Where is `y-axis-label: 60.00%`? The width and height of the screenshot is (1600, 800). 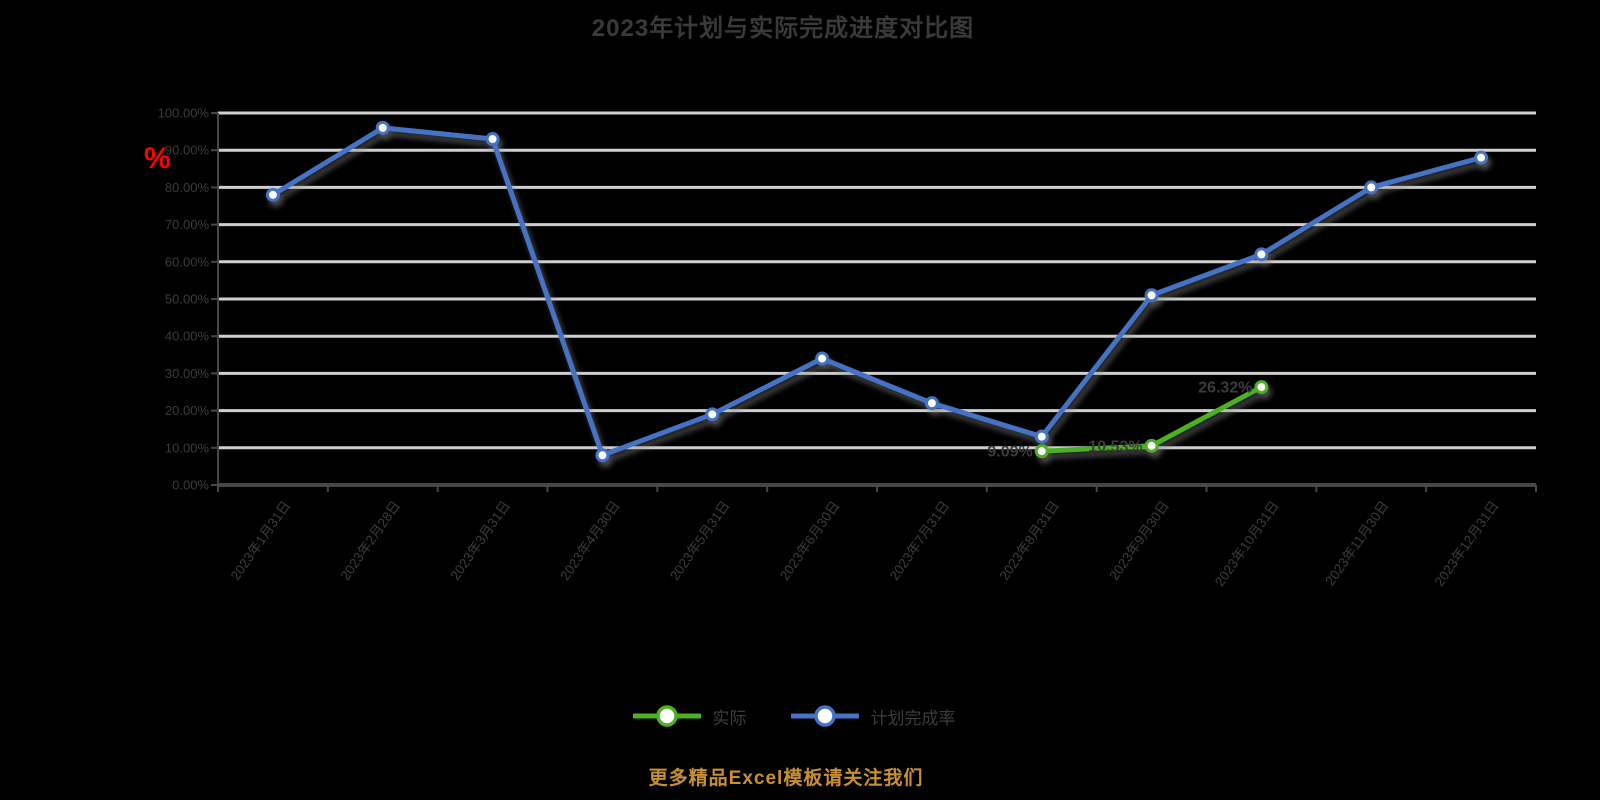
y-axis-label: 60.00% is located at coordinates (187, 261).